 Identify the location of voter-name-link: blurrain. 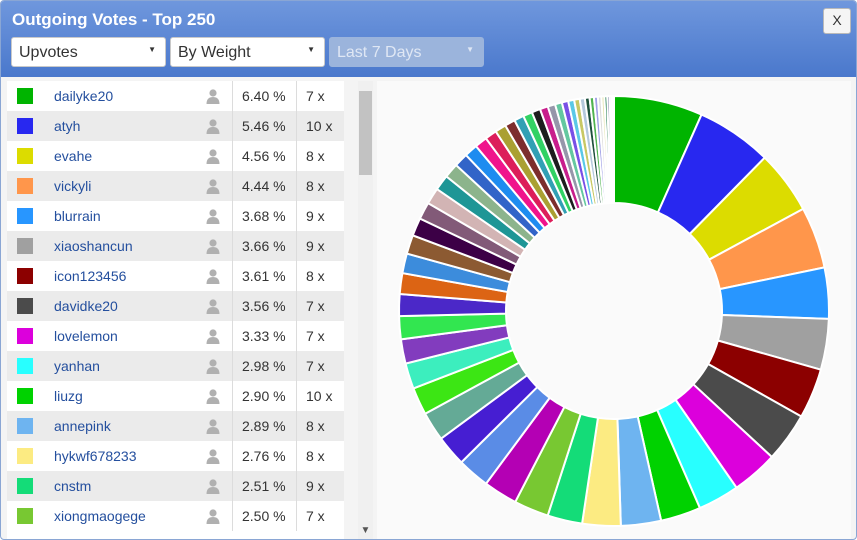
(77, 216).